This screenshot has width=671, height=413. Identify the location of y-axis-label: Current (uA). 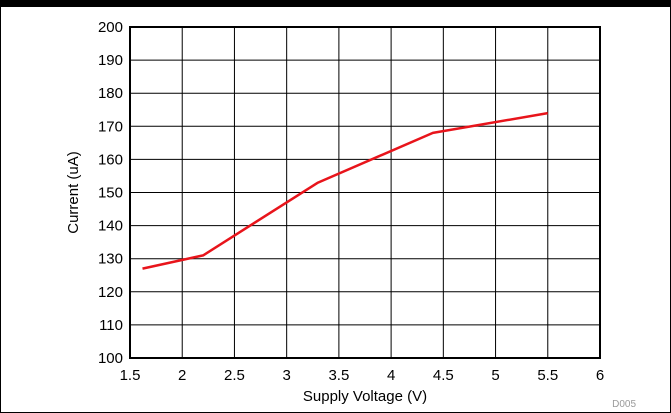
(73, 192).